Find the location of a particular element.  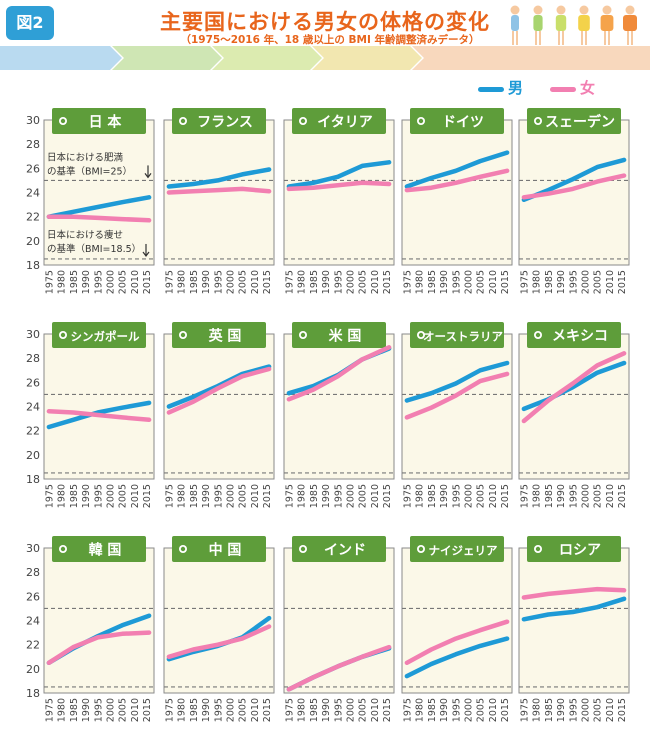

legend-swatch-female is located at coordinates (563, 89).